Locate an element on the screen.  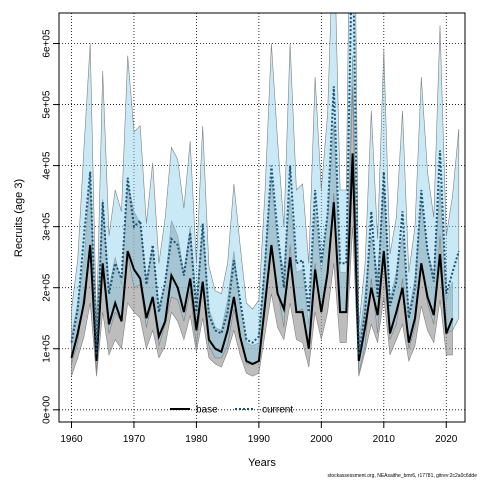
x-tick-label: 2020 is located at coordinates (446, 439).